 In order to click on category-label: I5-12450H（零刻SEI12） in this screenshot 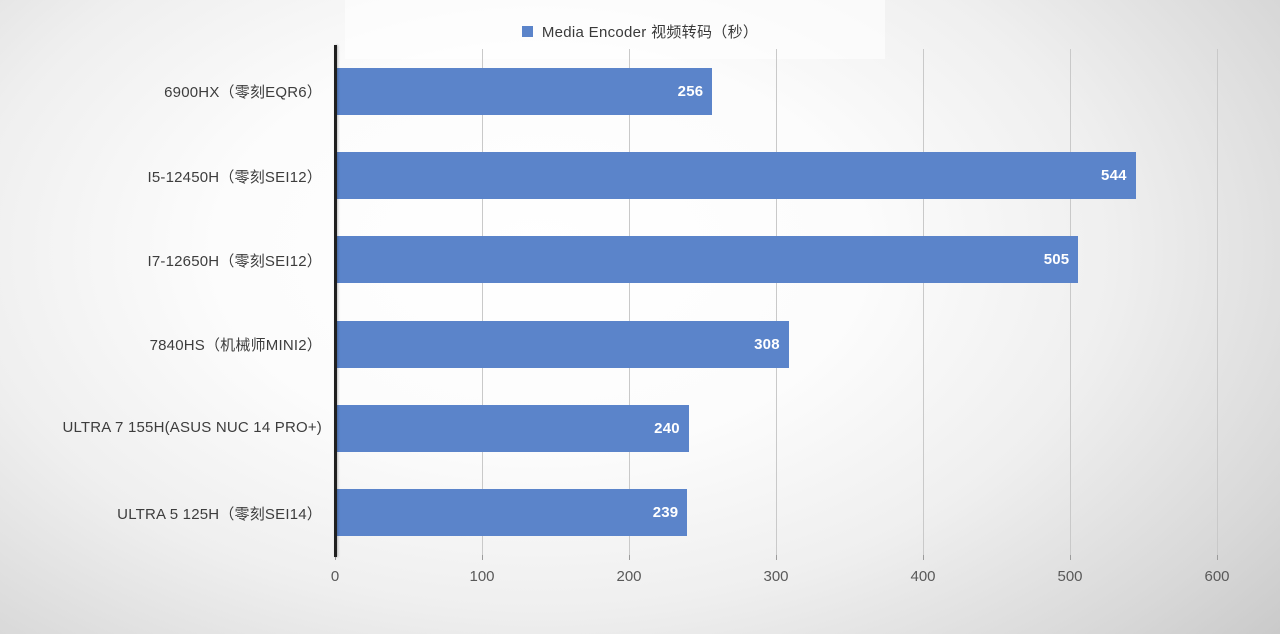, I will do `click(234, 177)`.